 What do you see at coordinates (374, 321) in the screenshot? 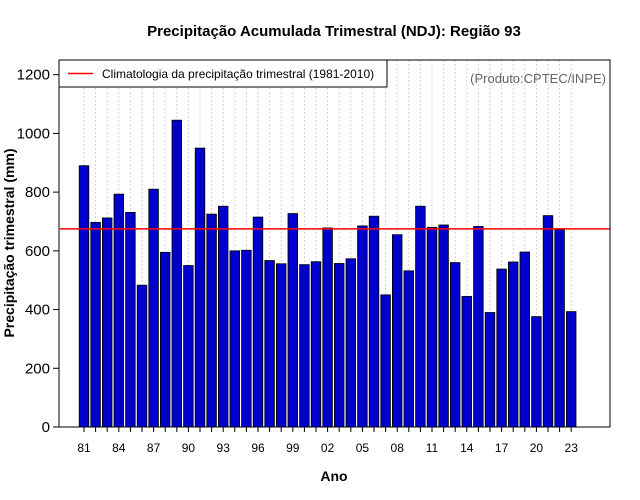
I see `bar-2006` at bounding box center [374, 321].